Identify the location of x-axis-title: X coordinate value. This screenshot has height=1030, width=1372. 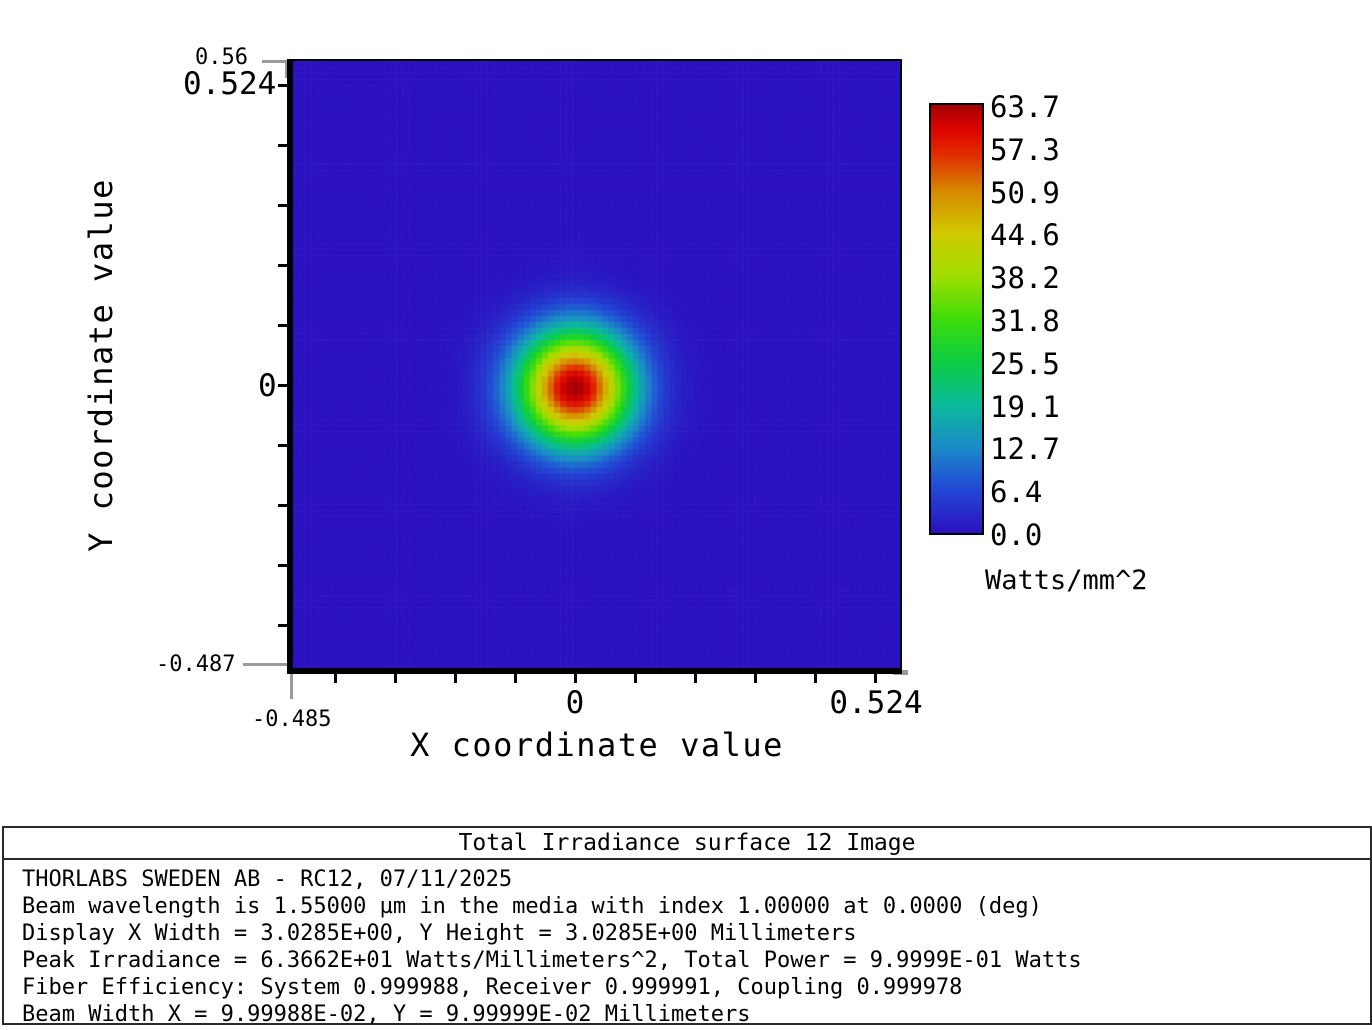
(597, 745).